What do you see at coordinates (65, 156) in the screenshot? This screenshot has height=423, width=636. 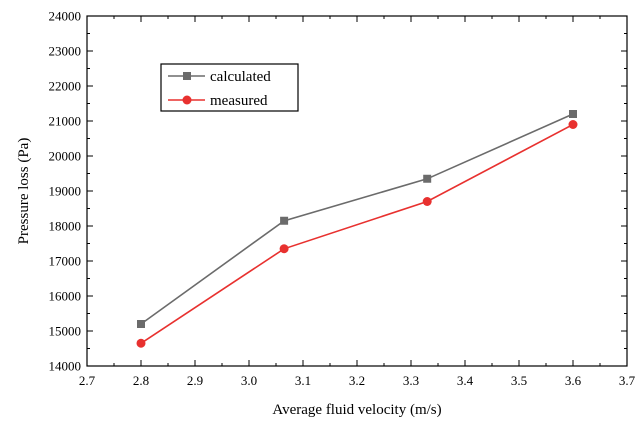 I see `y-tick-label: 20000` at bounding box center [65, 156].